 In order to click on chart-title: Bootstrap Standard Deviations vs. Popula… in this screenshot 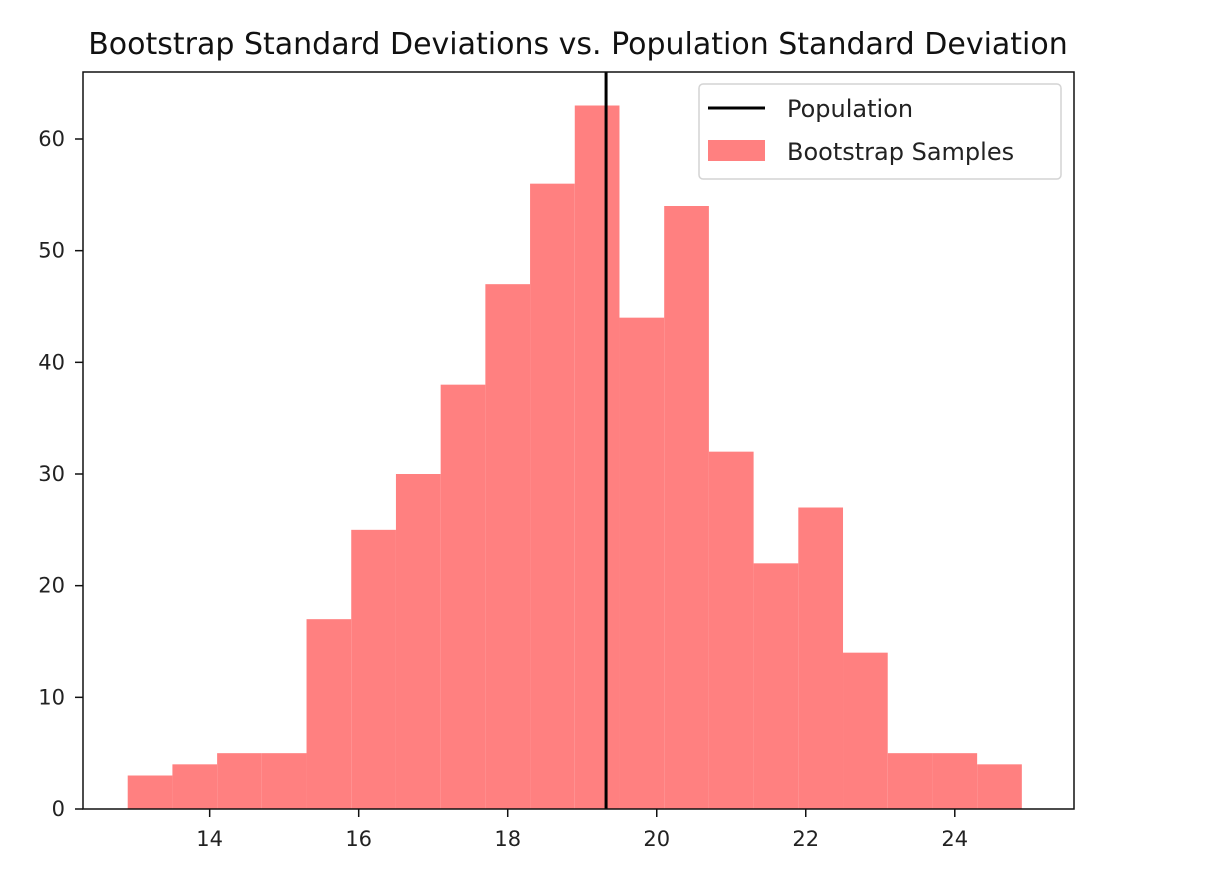, I will do `click(578, 44)`.